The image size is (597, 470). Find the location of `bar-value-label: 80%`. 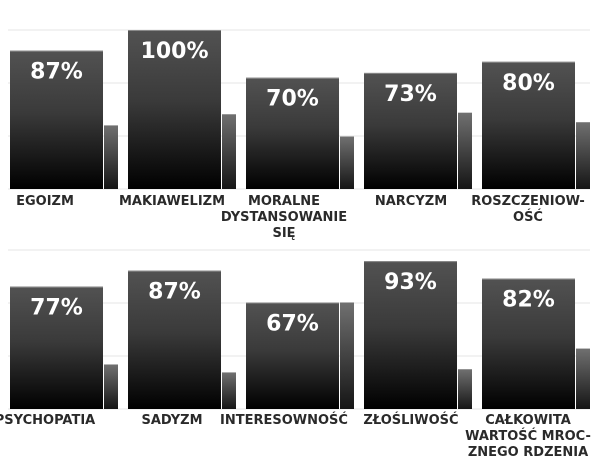

bar-value-label: 80% is located at coordinates (528, 83).